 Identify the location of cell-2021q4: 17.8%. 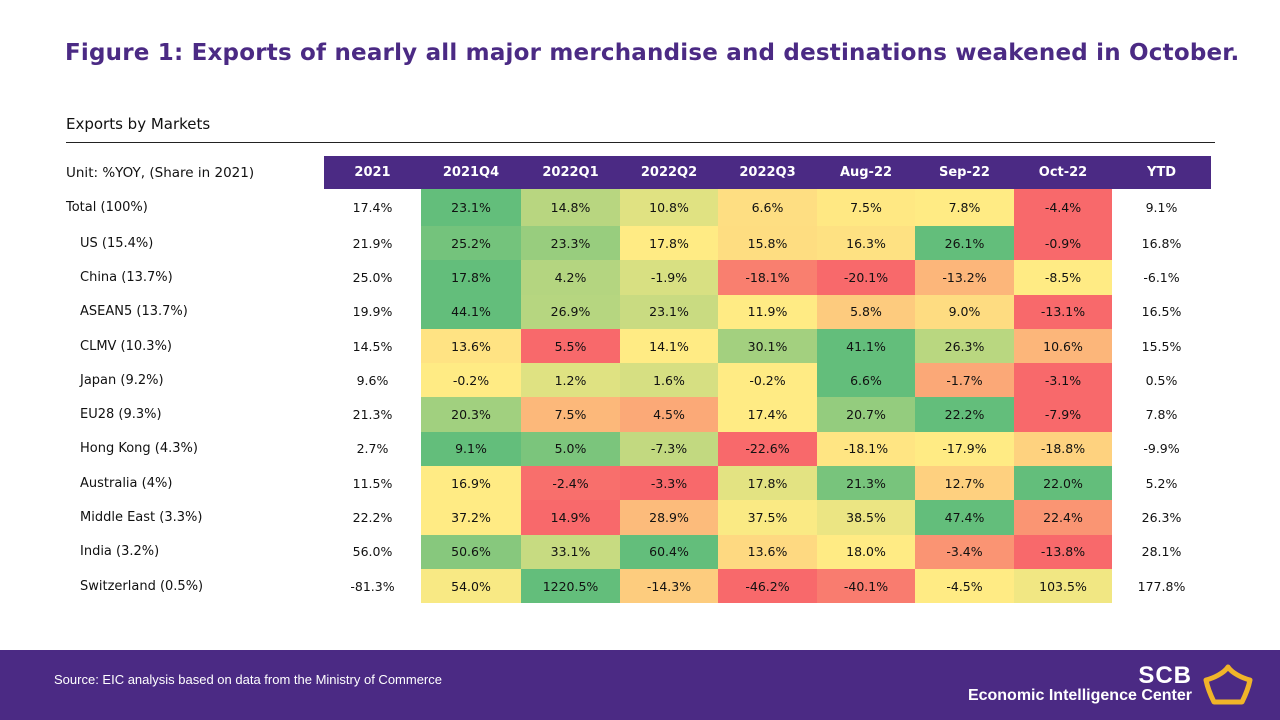
(471, 277).